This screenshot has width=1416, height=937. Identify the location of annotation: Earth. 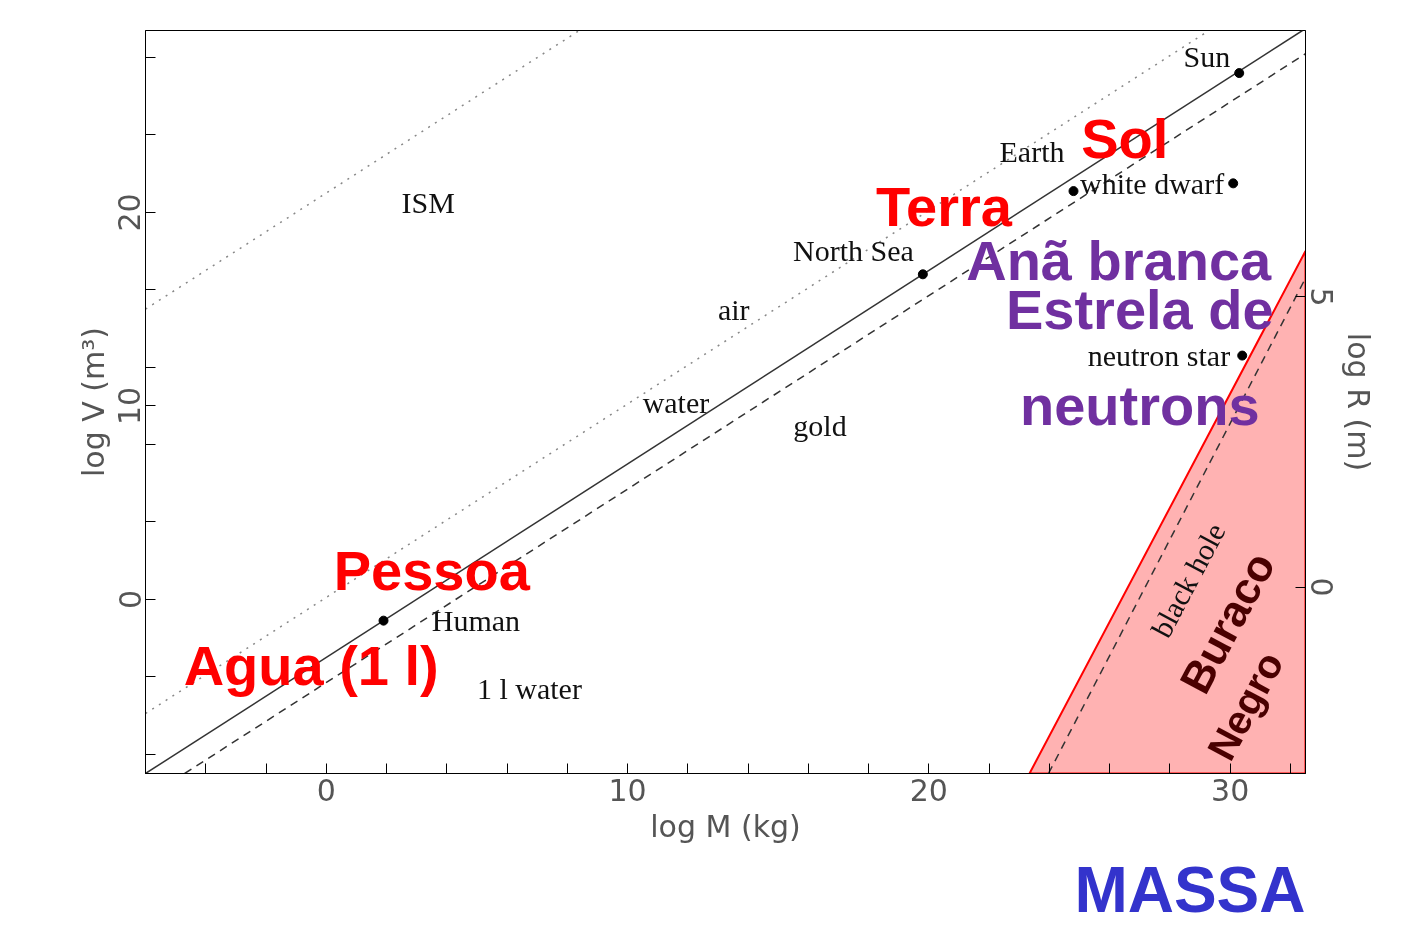
(1032, 151).